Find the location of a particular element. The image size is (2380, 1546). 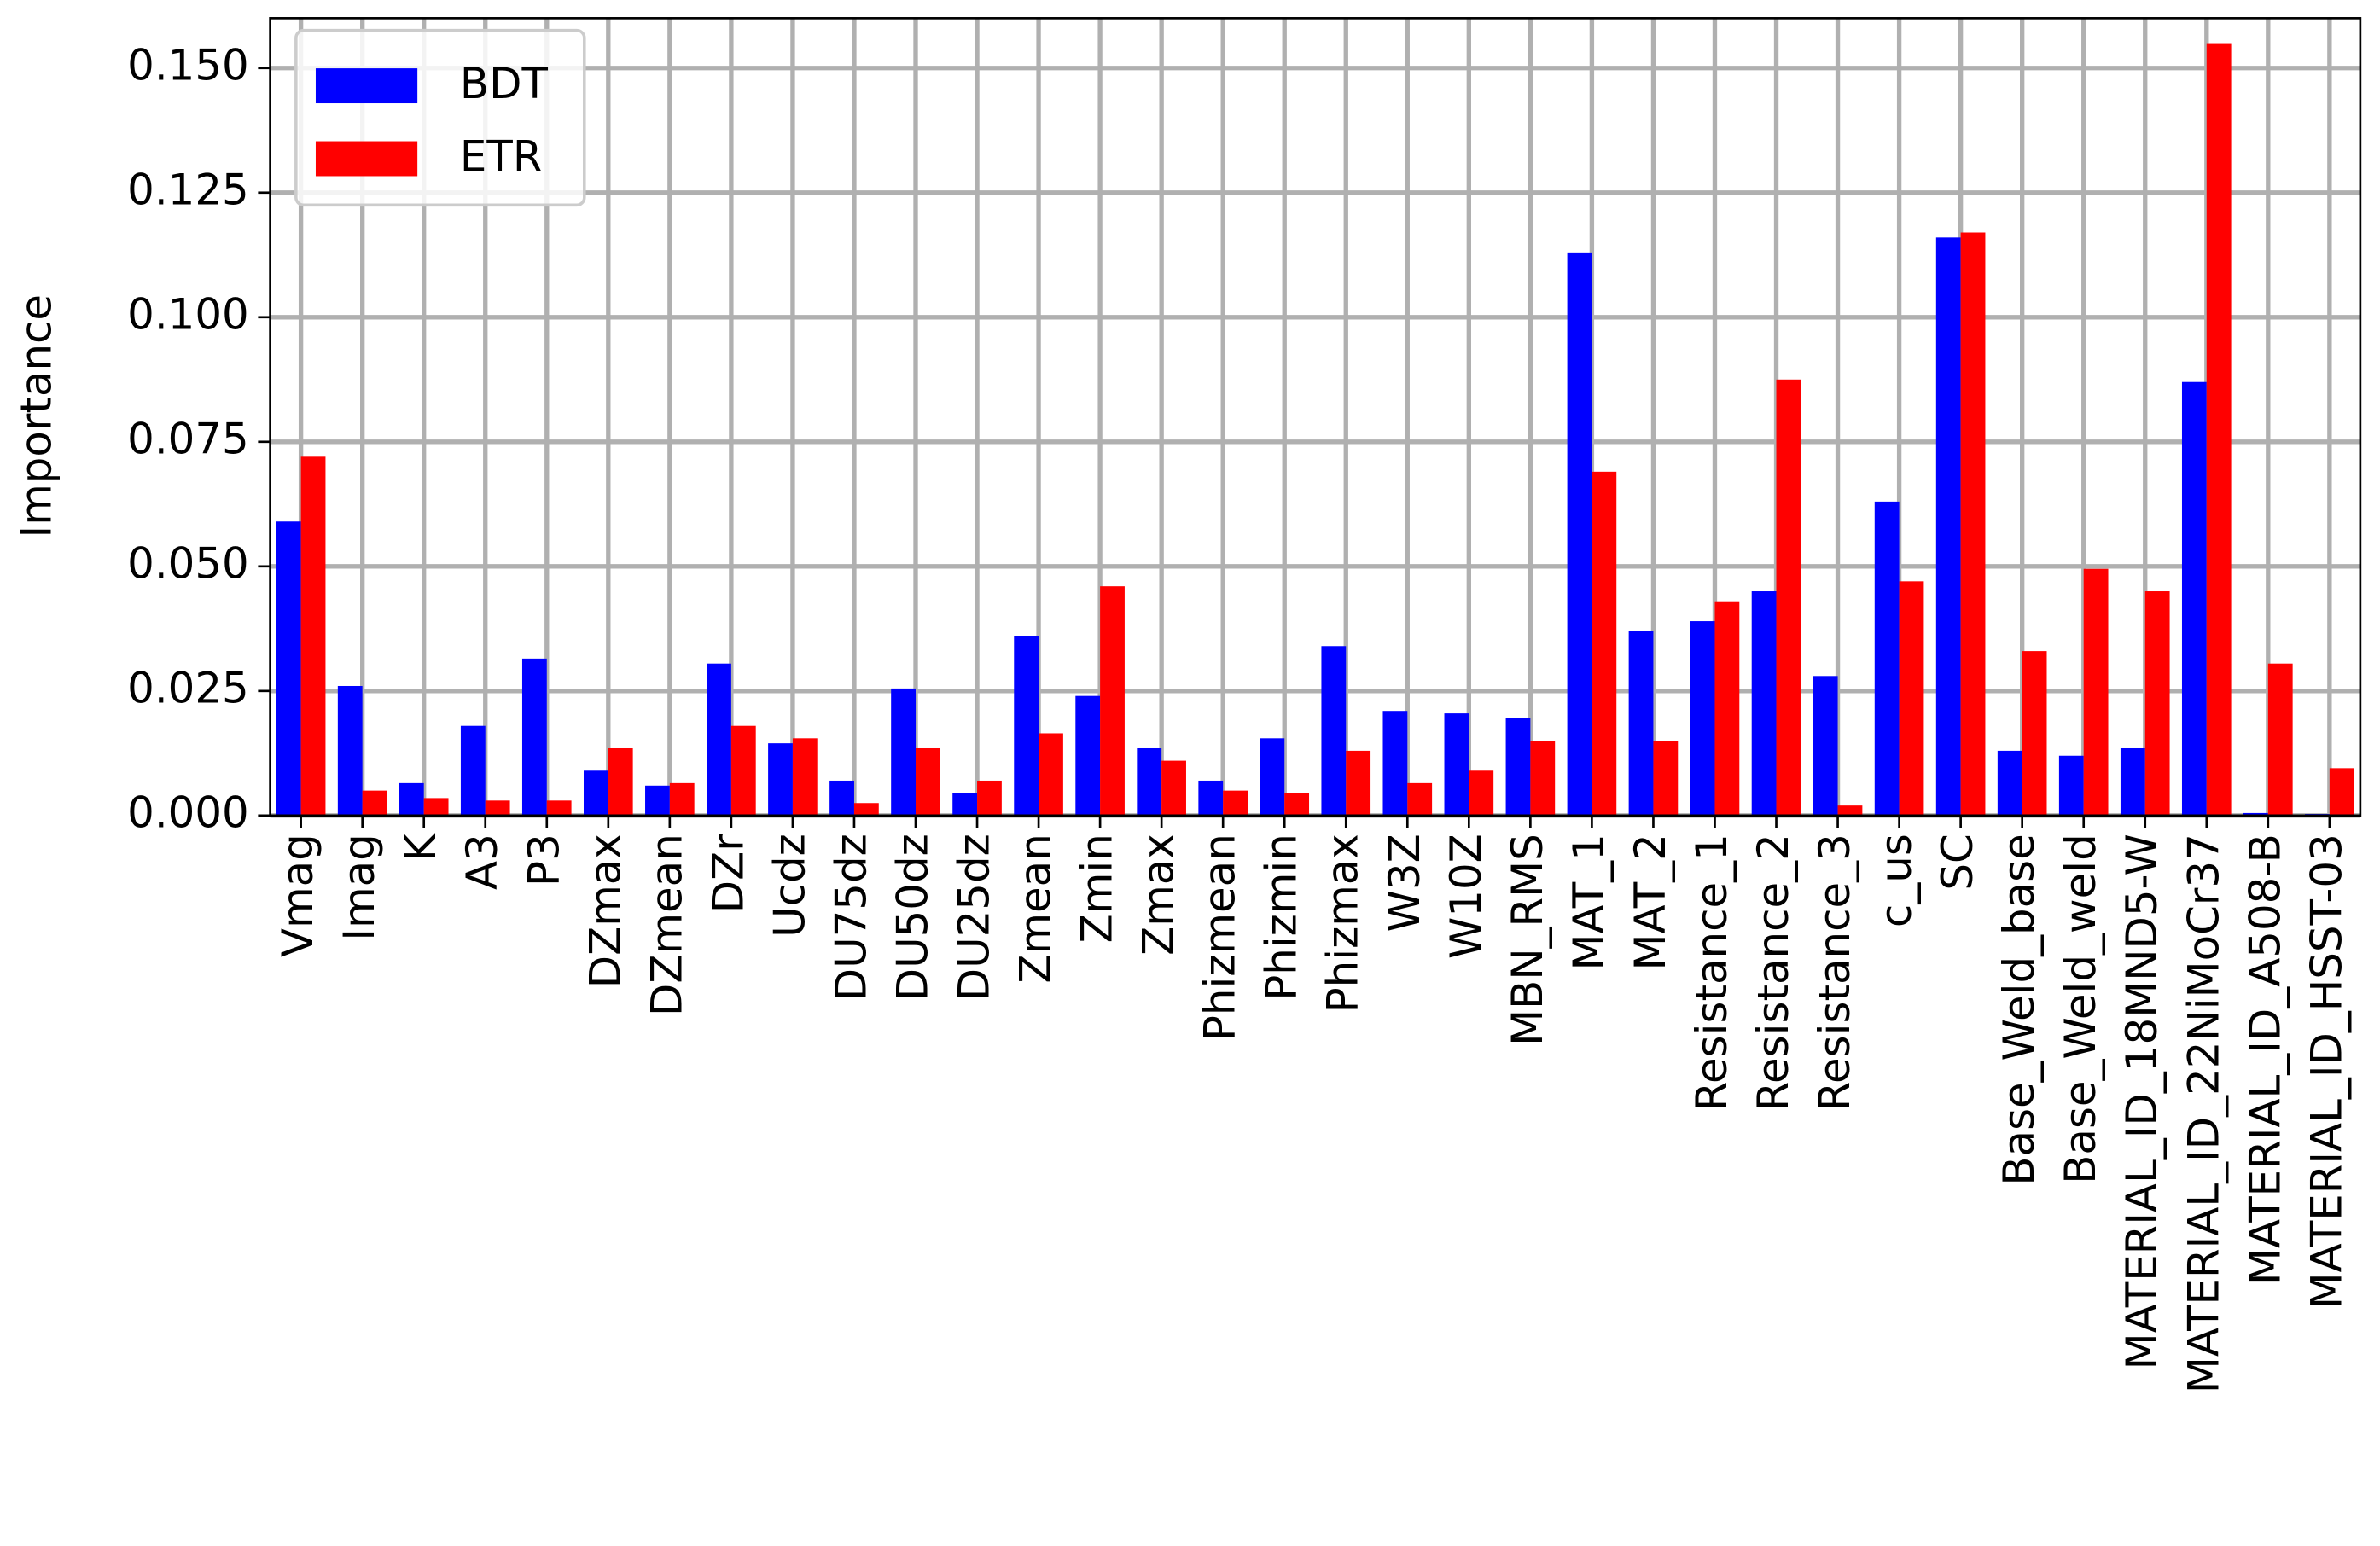

x-tick-label: Zmin is located at coordinates (1097, 889).